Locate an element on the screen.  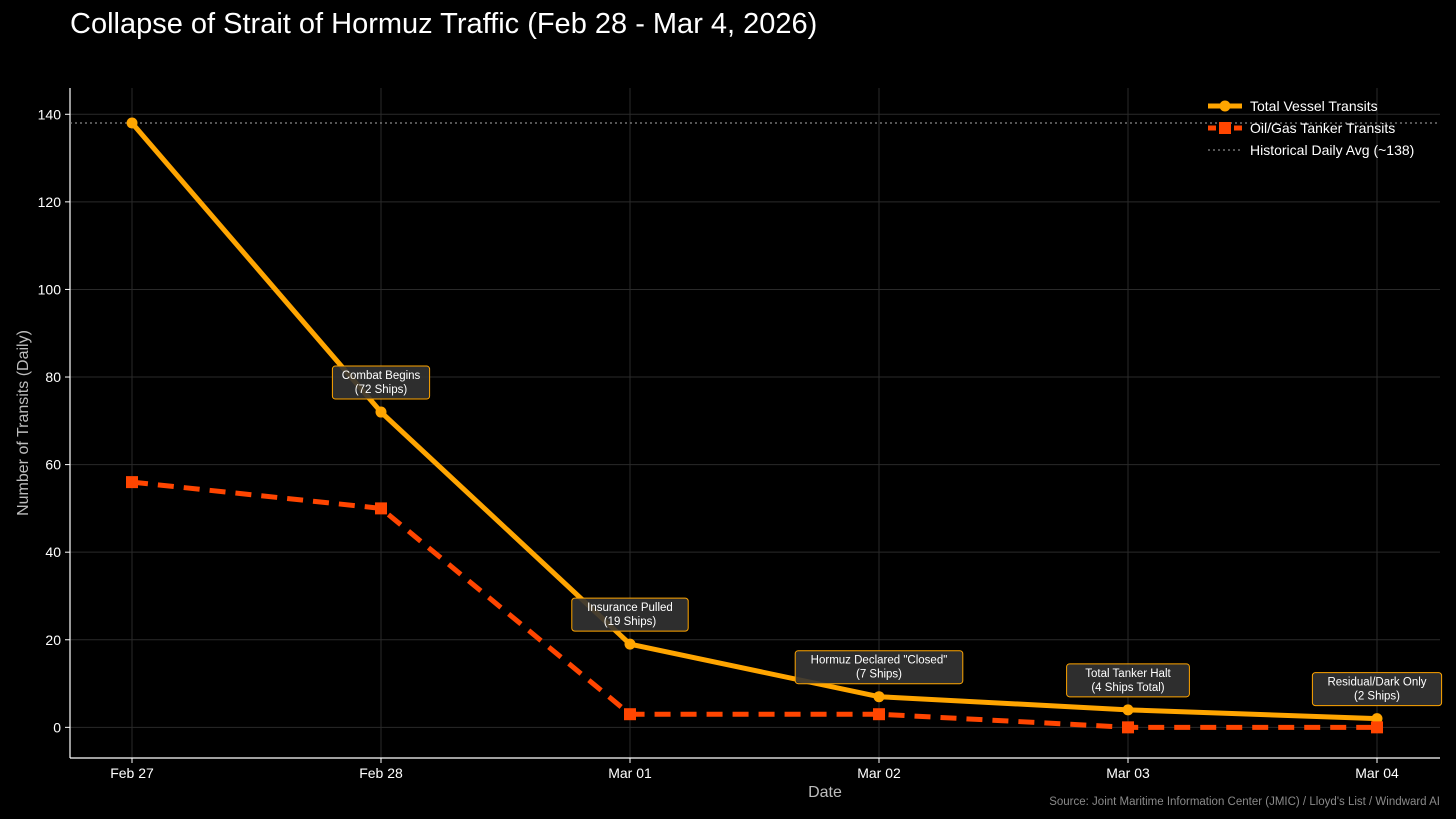
annotation-text: Residual/Dark Only is located at coordinates (1376, 683).